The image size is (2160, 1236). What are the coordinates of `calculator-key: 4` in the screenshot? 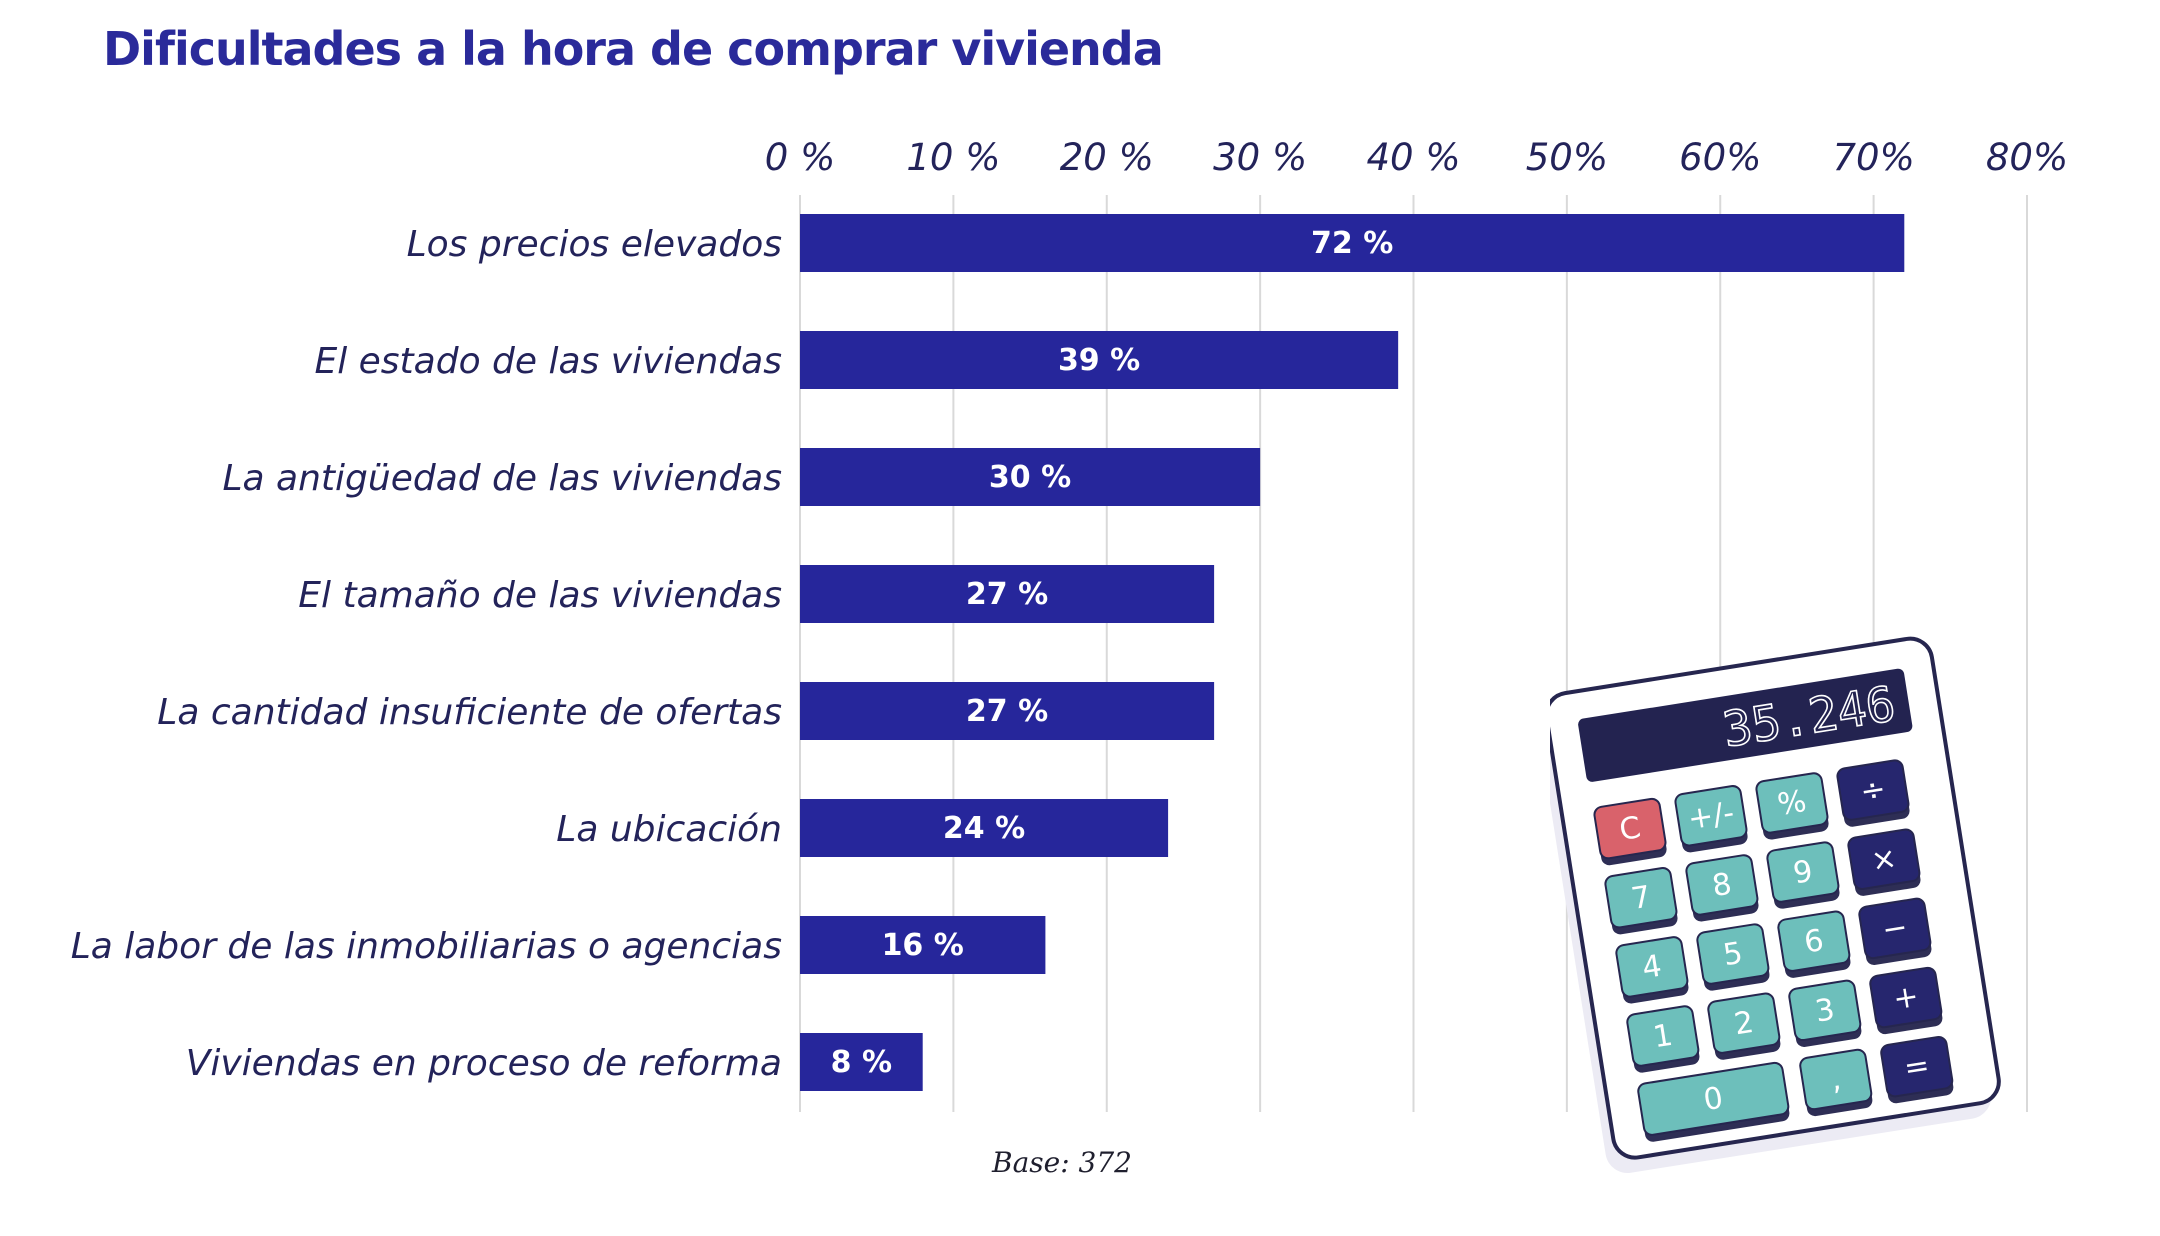 It's located at (1652, 970).